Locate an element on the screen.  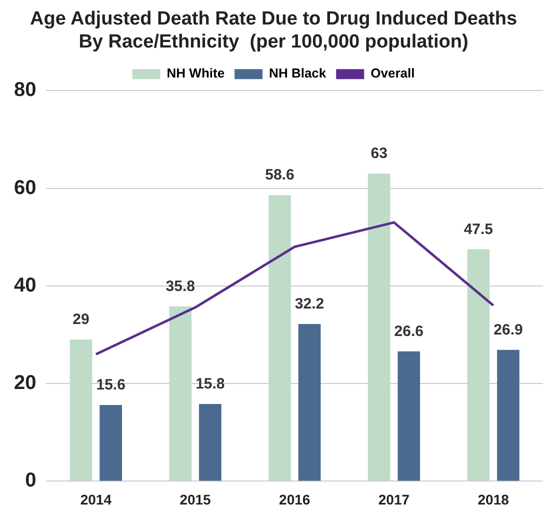
legend-label: NH Black is located at coordinates (298, 73).